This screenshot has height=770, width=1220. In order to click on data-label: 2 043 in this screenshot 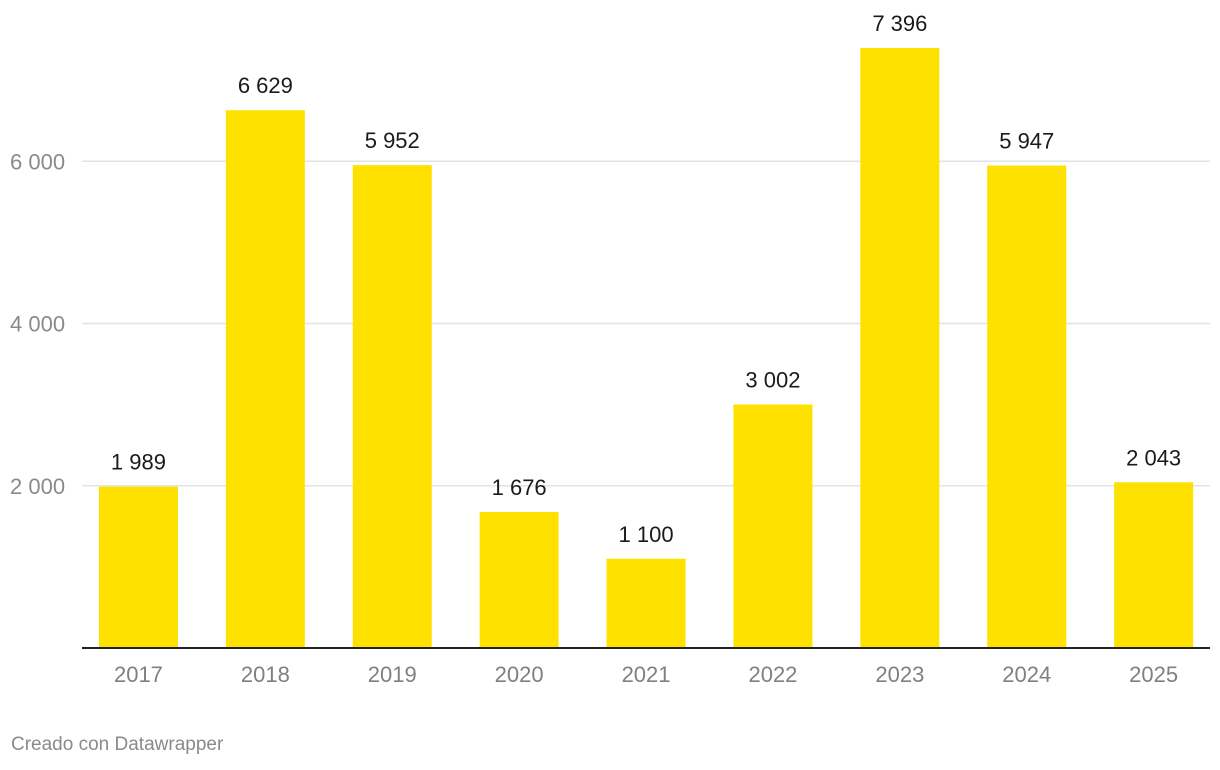, I will do `click(1153, 457)`.